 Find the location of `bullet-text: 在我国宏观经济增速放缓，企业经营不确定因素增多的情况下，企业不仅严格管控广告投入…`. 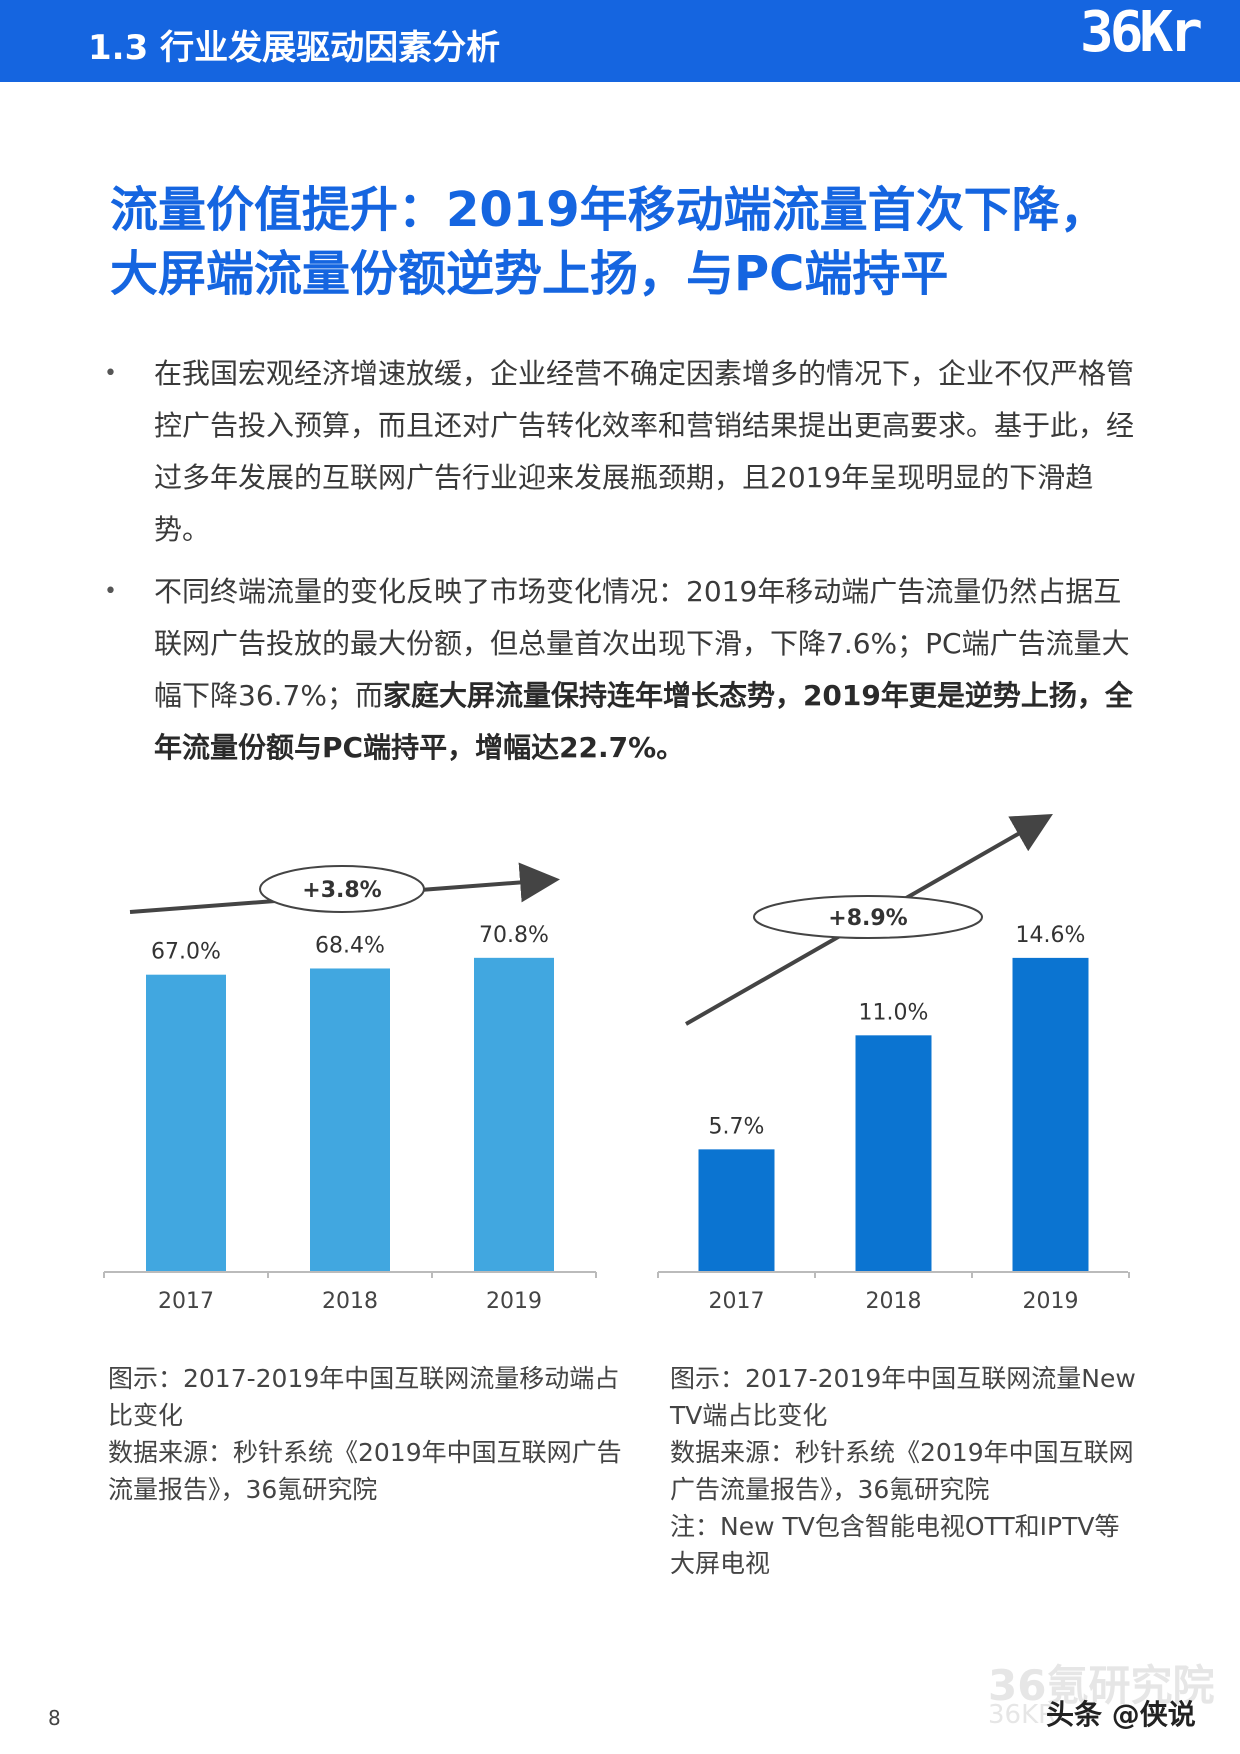

bullet-text: 在我国宏观经济增速放缓，企业经营不确定因素增多的情况下，企业不仅严格管控广告投入… is located at coordinates (644, 451).